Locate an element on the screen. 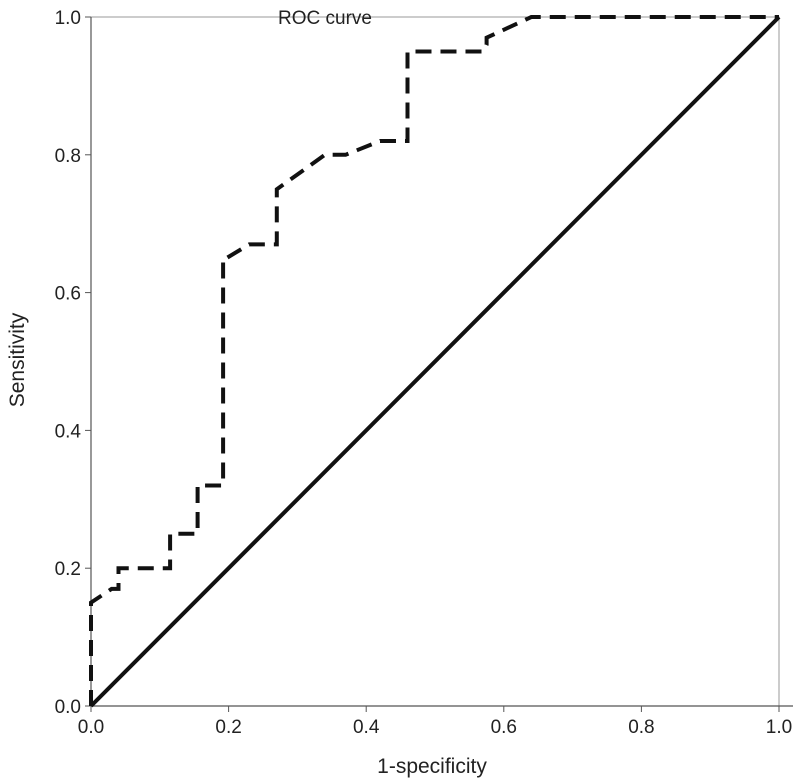 This screenshot has height=783, width=800. x-tick-label: 0.8 is located at coordinates (641, 727).